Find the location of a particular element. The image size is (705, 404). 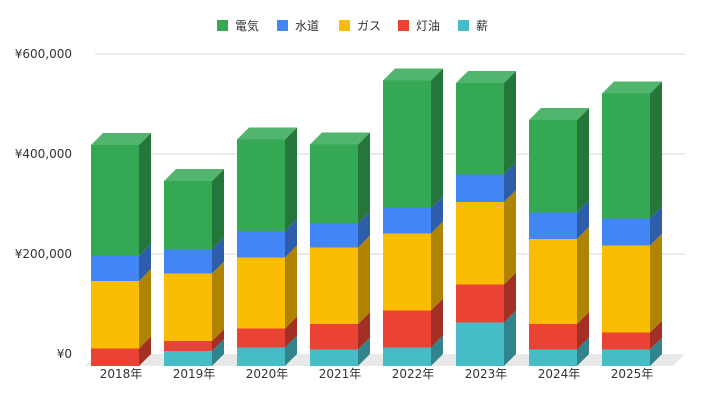

legend-label-3: 灯油 is located at coordinates (428, 26).